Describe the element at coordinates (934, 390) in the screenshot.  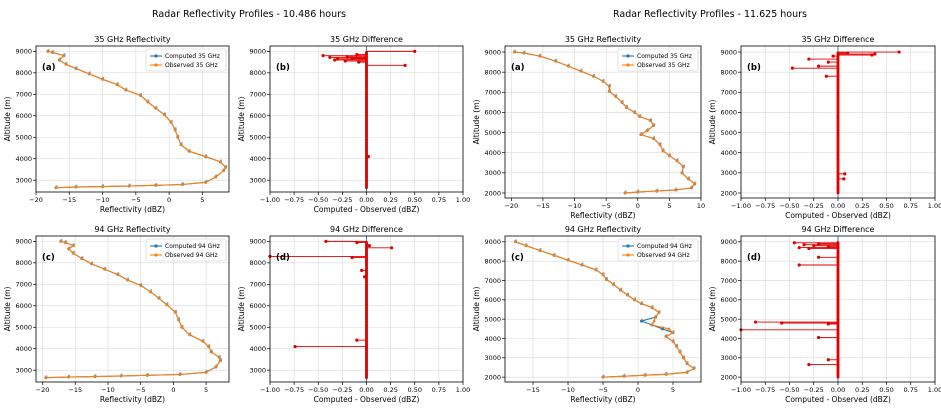
I see `x-tick-label: 1.00` at that location.